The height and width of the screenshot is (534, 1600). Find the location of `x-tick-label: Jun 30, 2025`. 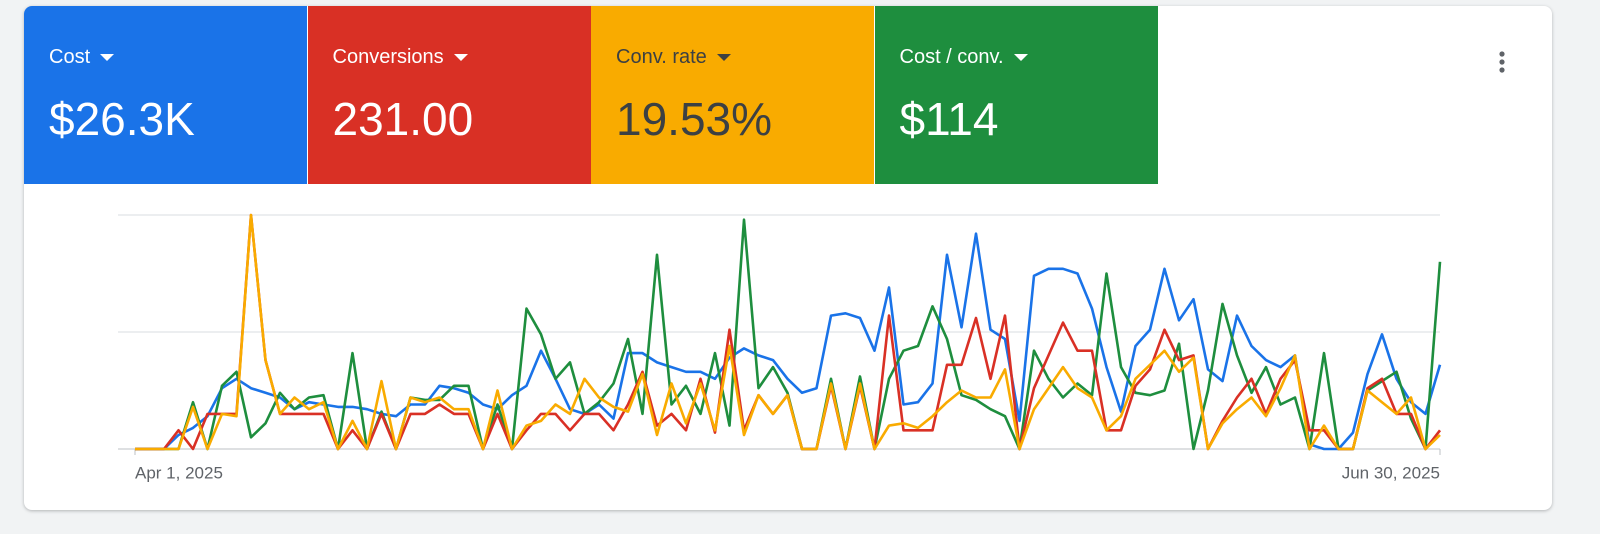

x-tick-label: Jun 30, 2025 is located at coordinates (1391, 472).